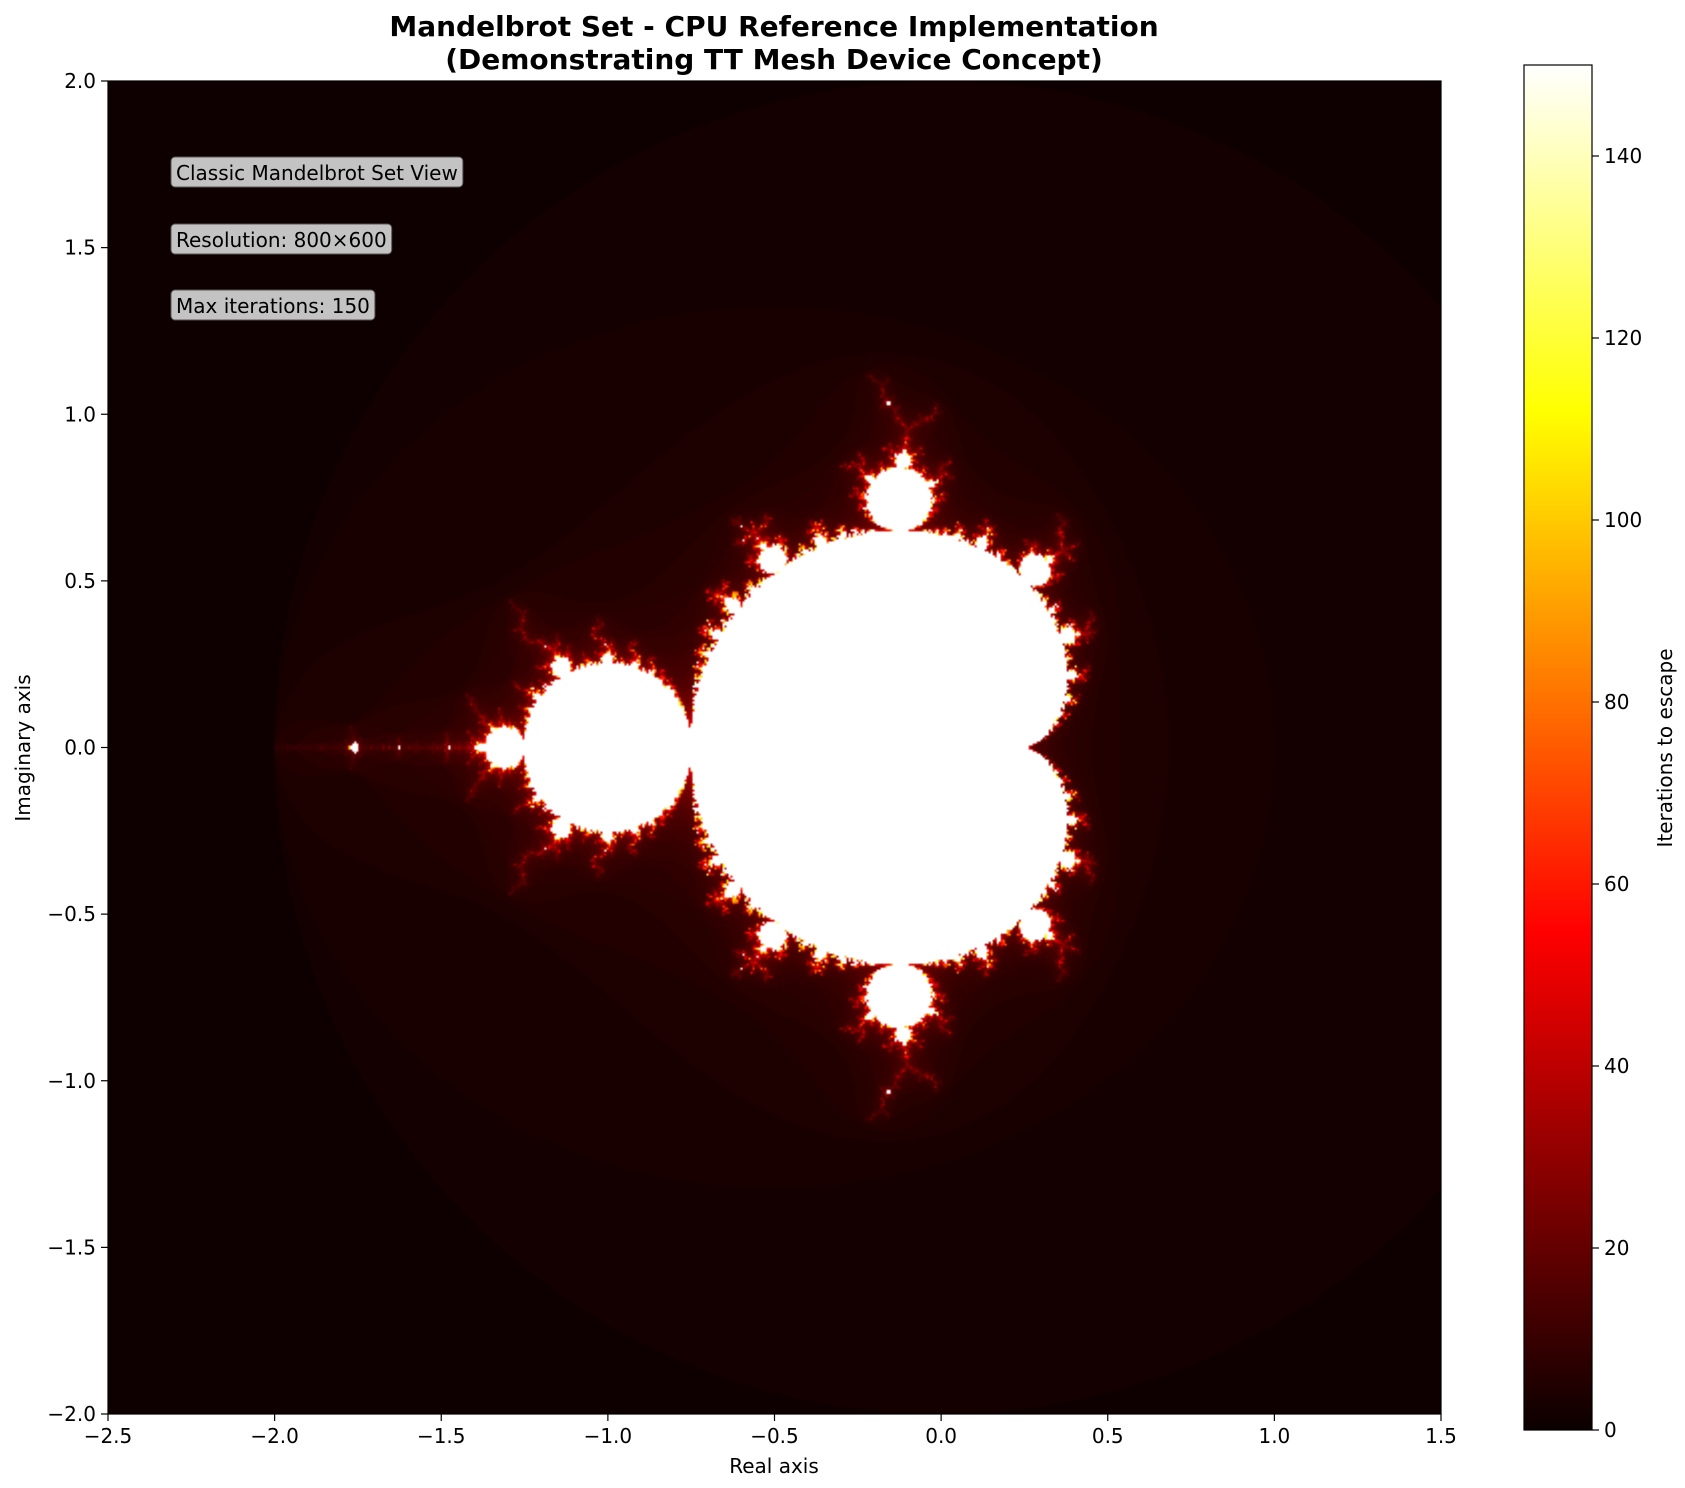 This screenshot has width=1685, height=1488. I want to click on annotation-box: Resolution: 800×600, so click(281, 239).